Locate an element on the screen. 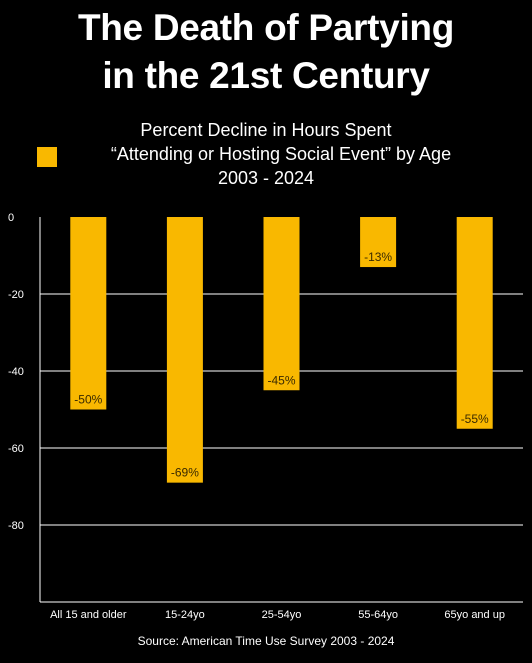 Image resolution: width=532 pixels, height=663 pixels. x-category-label: 25-54yo is located at coordinates (282, 615).